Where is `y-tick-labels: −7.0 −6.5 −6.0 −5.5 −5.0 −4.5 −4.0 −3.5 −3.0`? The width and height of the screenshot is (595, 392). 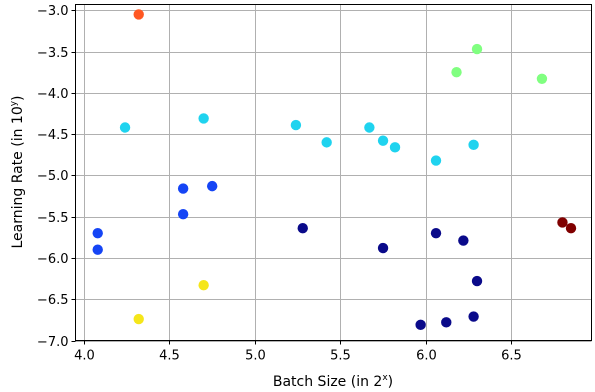 y-tick-labels: −7.0 −6.5 −6.0 −5.5 −5.0 −4.5 −4.0 −3.5 −3.0 is located at coordinates (53, 177).